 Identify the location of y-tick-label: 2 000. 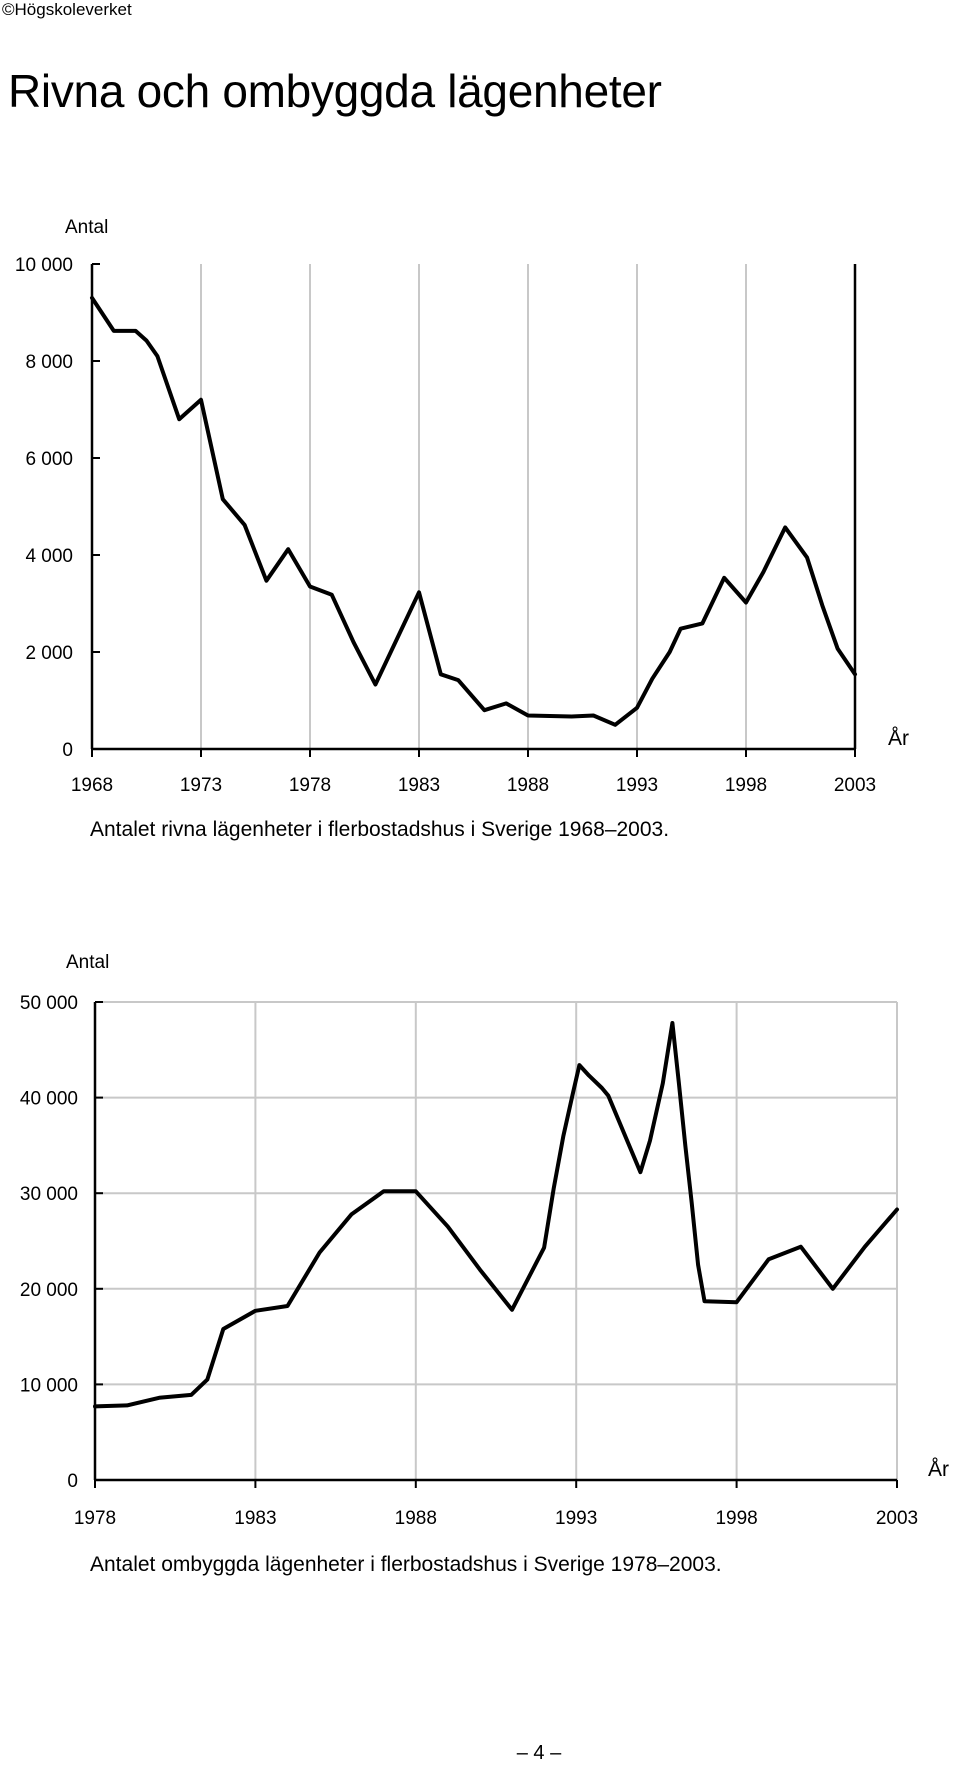
(49, 653).